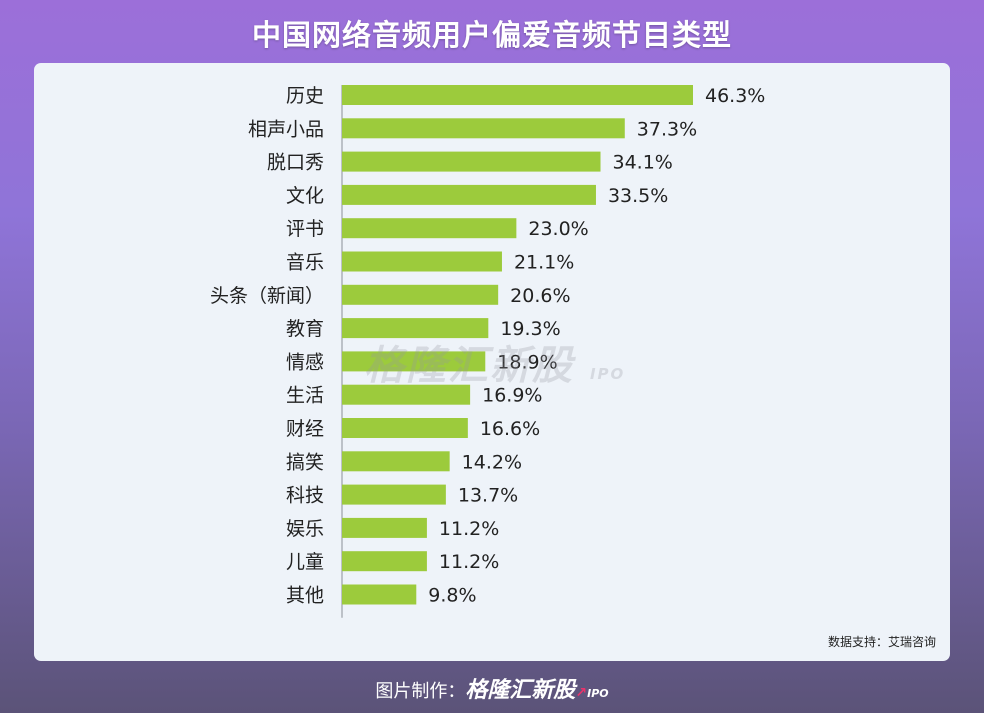 The width and height of the screenshot is (984, 713). What do you see at coordinates (667, 129) in the screenshot?
I see `value-label: 37.3%` at bounding box center [667, 129].